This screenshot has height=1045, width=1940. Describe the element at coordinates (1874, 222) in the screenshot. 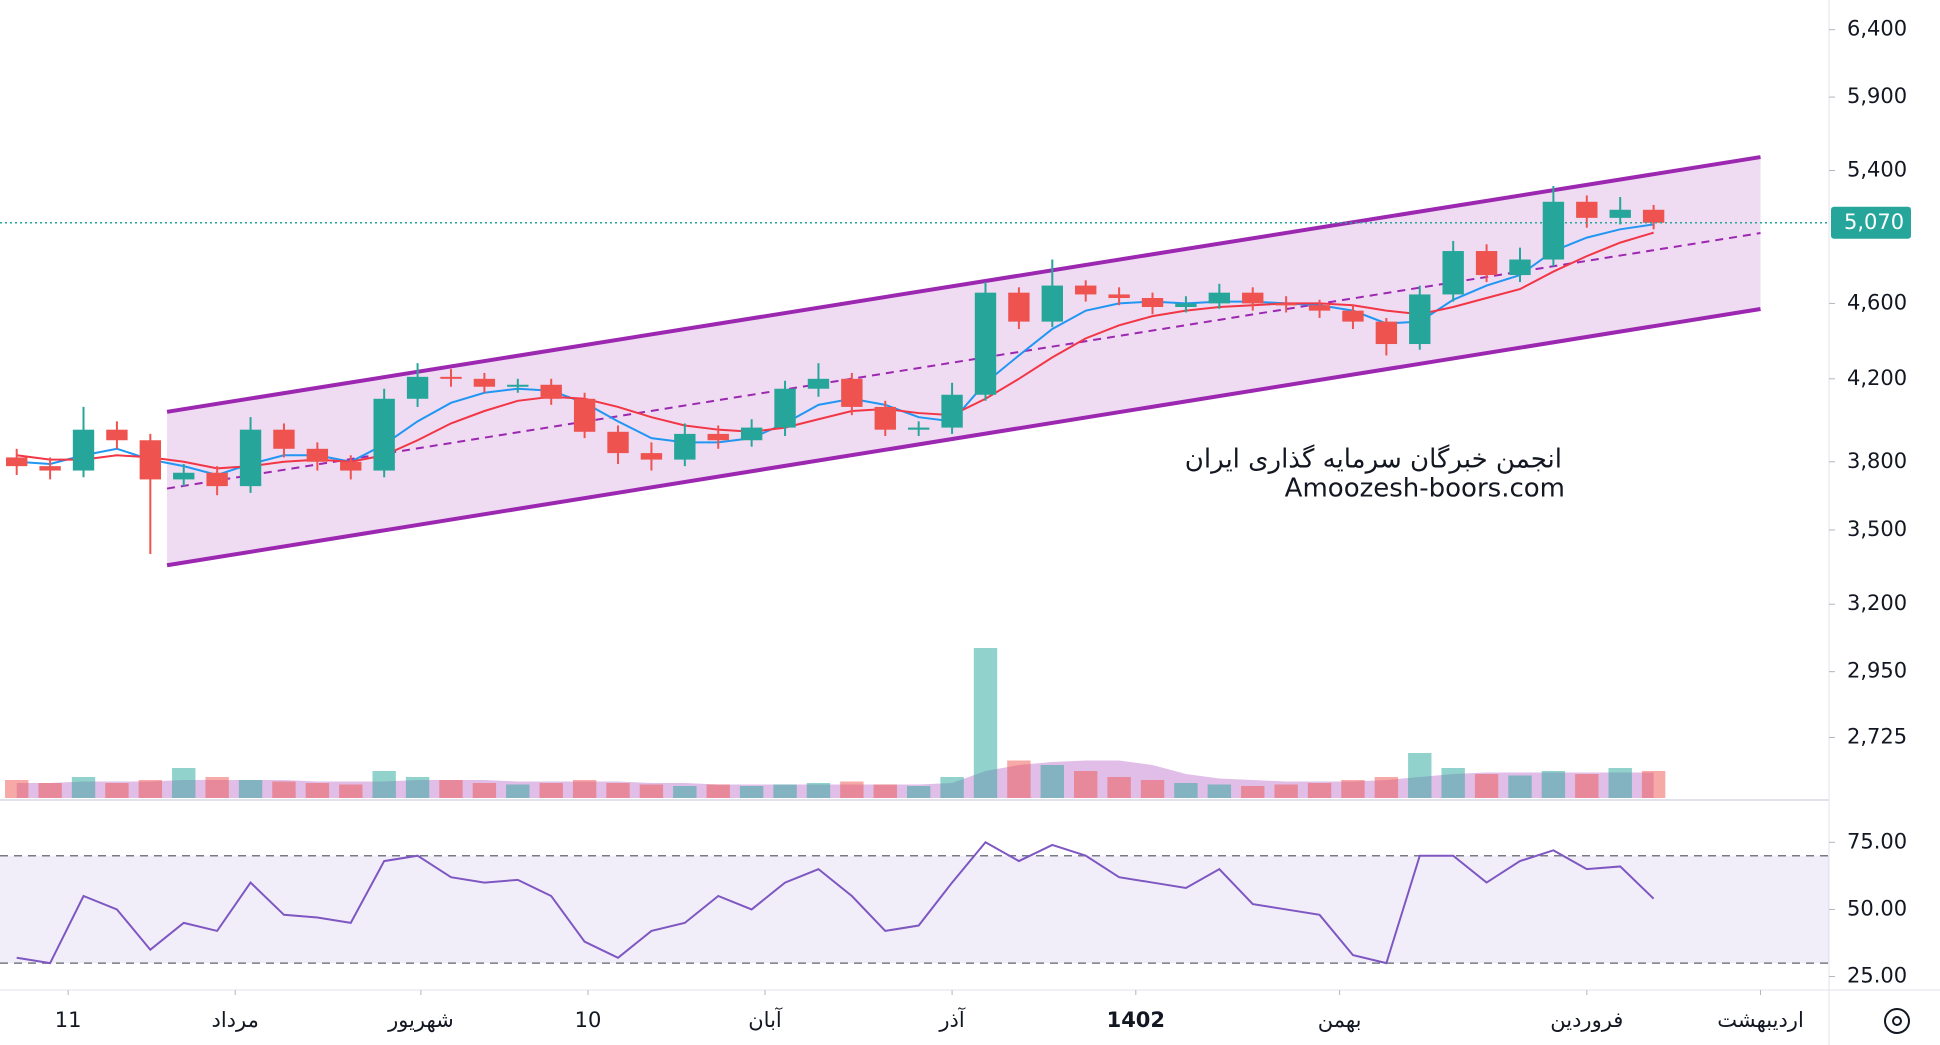

I see `last-price-label: 5,070` at that location.